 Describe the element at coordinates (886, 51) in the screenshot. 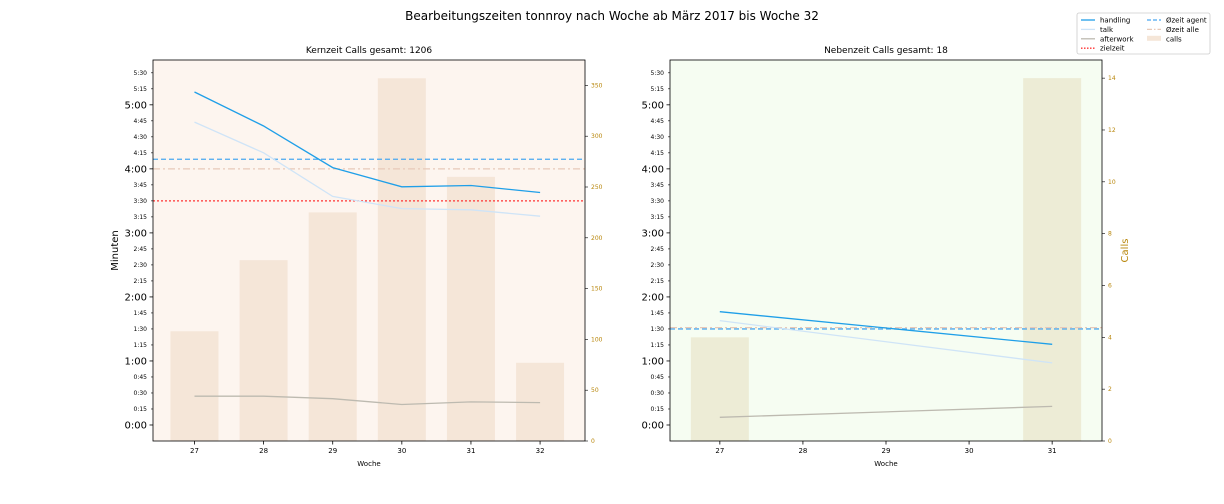

I see `axes-title: Nebenzeit Calls gesamt: 18` at that location.